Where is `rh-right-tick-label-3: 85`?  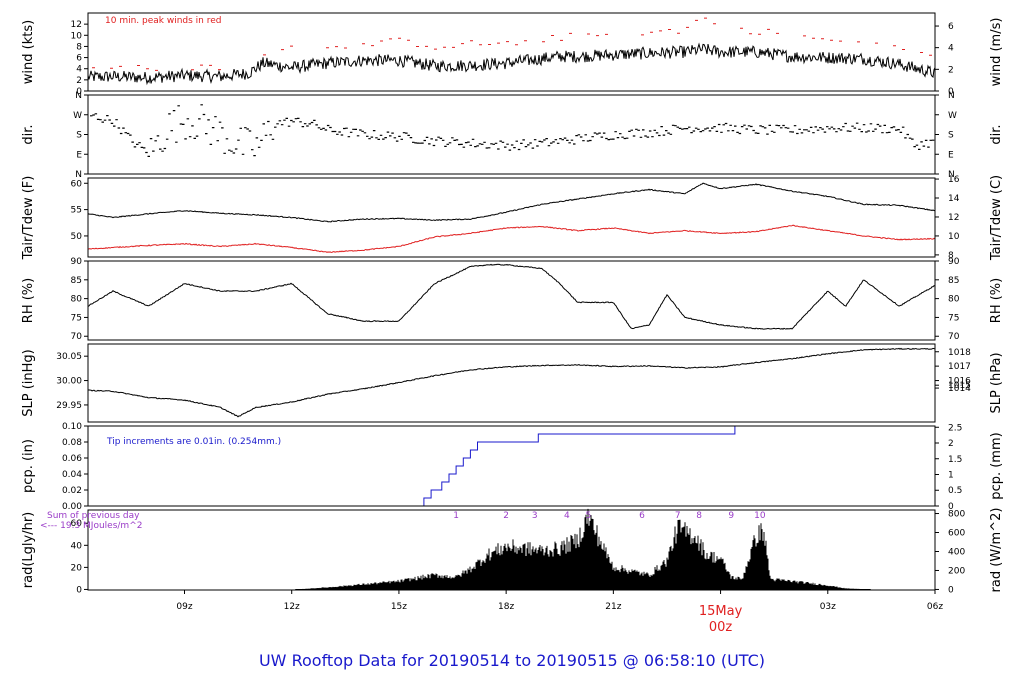
rh-right-tick-label-3: 85 is located at coordinates (953, 281).